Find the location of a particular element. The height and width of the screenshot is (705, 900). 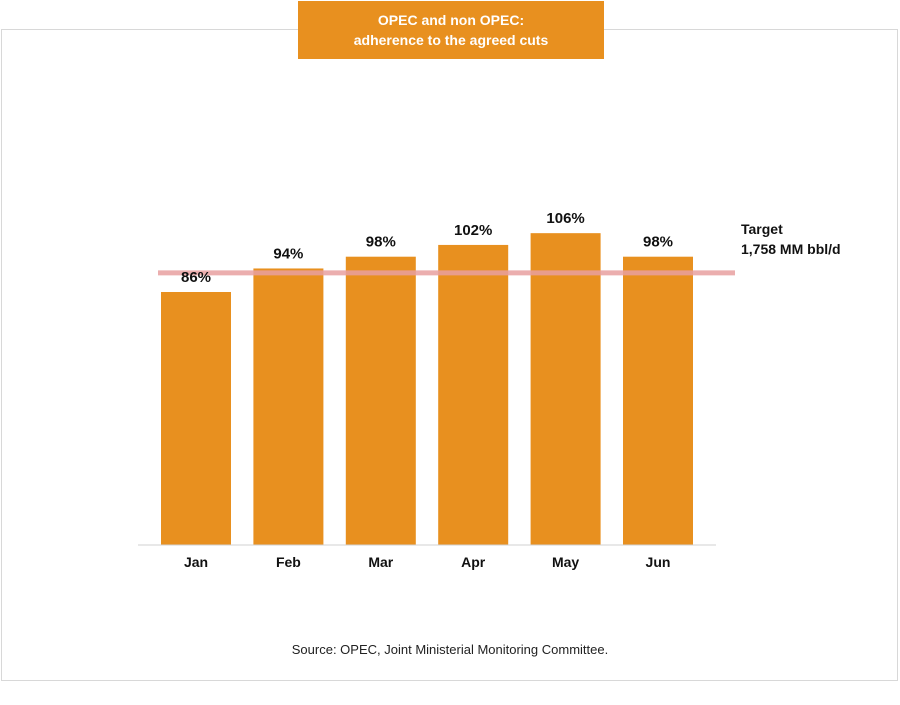

x-tick-feb: Feb is located at coordinates (288, 562).